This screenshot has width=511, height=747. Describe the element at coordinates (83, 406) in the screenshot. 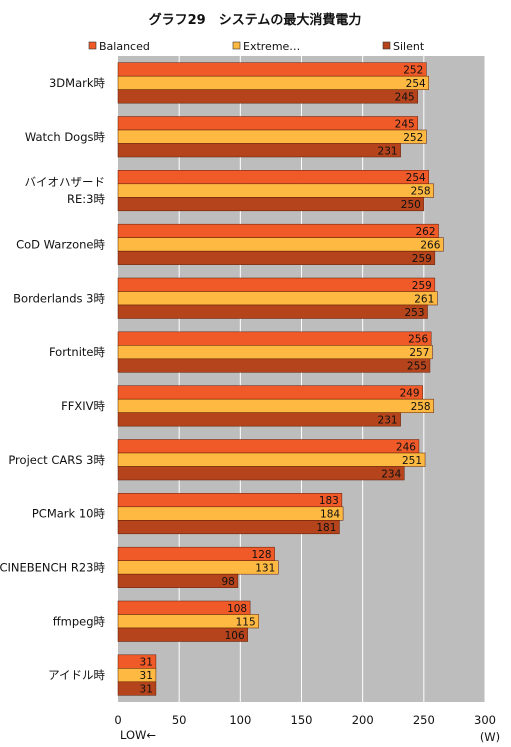

I see `category-label-6-0: FFXIV時` at that location.